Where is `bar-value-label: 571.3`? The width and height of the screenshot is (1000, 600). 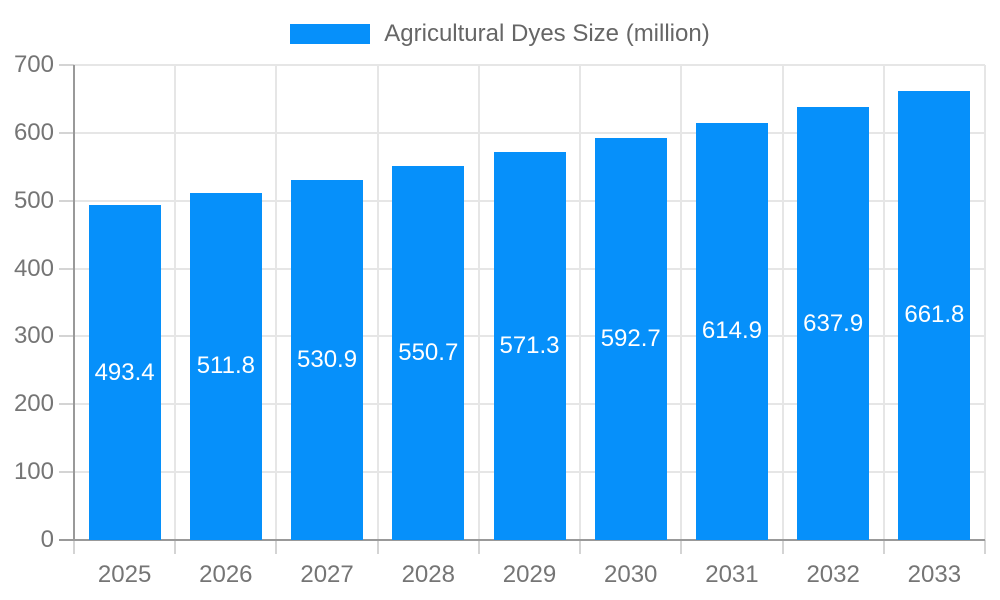
bar-value-label: 571.3 is located at coordinates (529, 346).